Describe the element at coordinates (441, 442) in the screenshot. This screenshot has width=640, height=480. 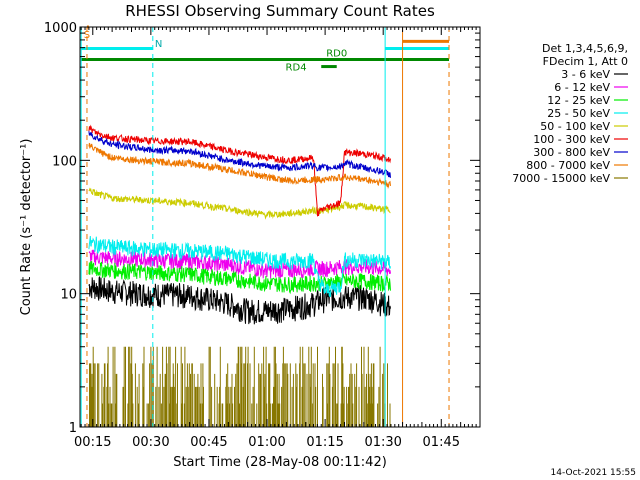
I see `x-tick-label: 01:45` at that location.